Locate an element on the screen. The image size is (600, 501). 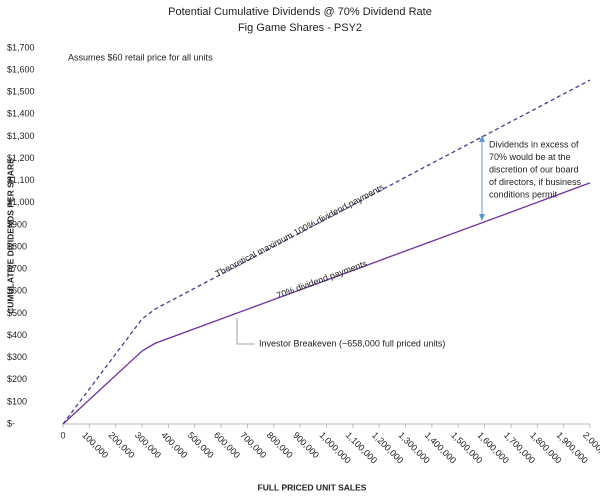
y-tick-label: $1,100 is located at coordinates (21, 180).